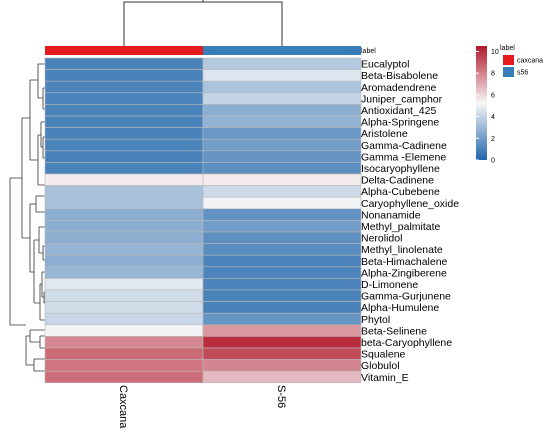 Image resolution: width=550 pixels, height=438 pixels. Describe the element at coordinates (401, 227) in the screenshot. I see `row-label: Methyl_palmitate` at that location.